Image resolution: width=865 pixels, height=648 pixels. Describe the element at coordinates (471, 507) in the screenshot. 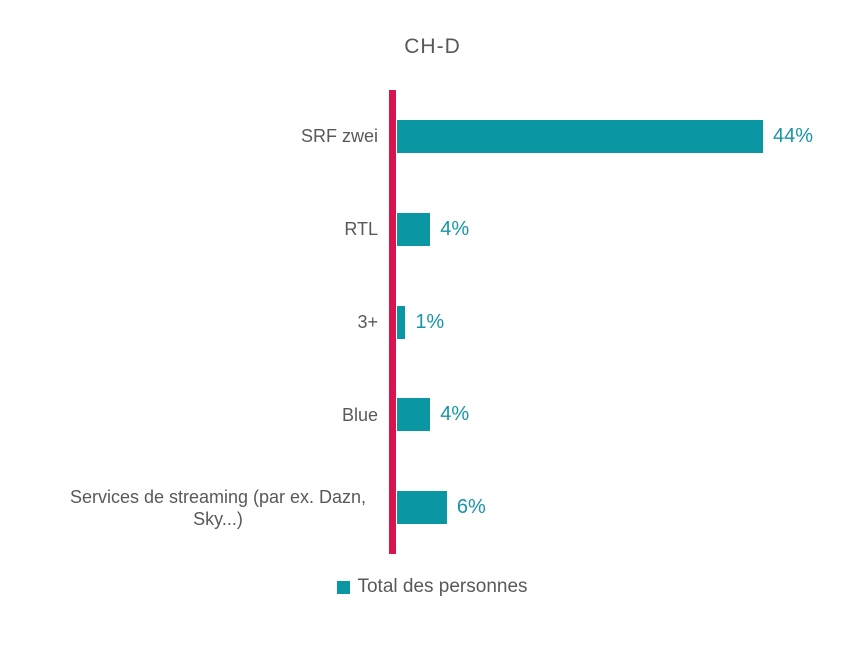

I see `value-label: 6%` at that location.